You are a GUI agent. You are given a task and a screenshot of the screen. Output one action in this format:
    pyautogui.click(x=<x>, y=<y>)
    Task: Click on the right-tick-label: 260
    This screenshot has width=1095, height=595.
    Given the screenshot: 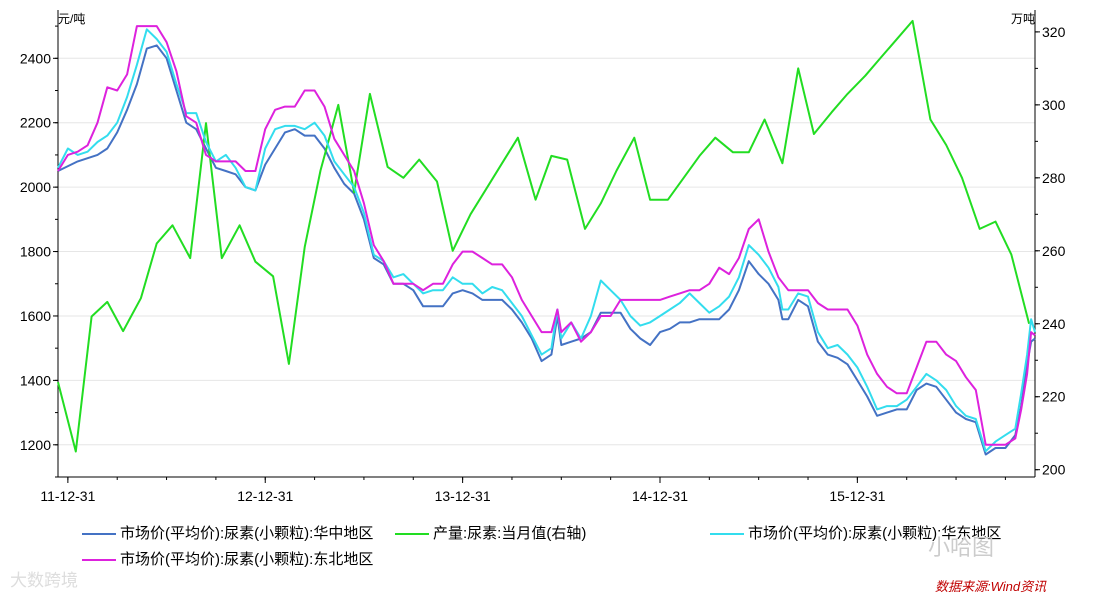 What is the action you would take?
    pyautogui.click(x=1054, y=251)
    